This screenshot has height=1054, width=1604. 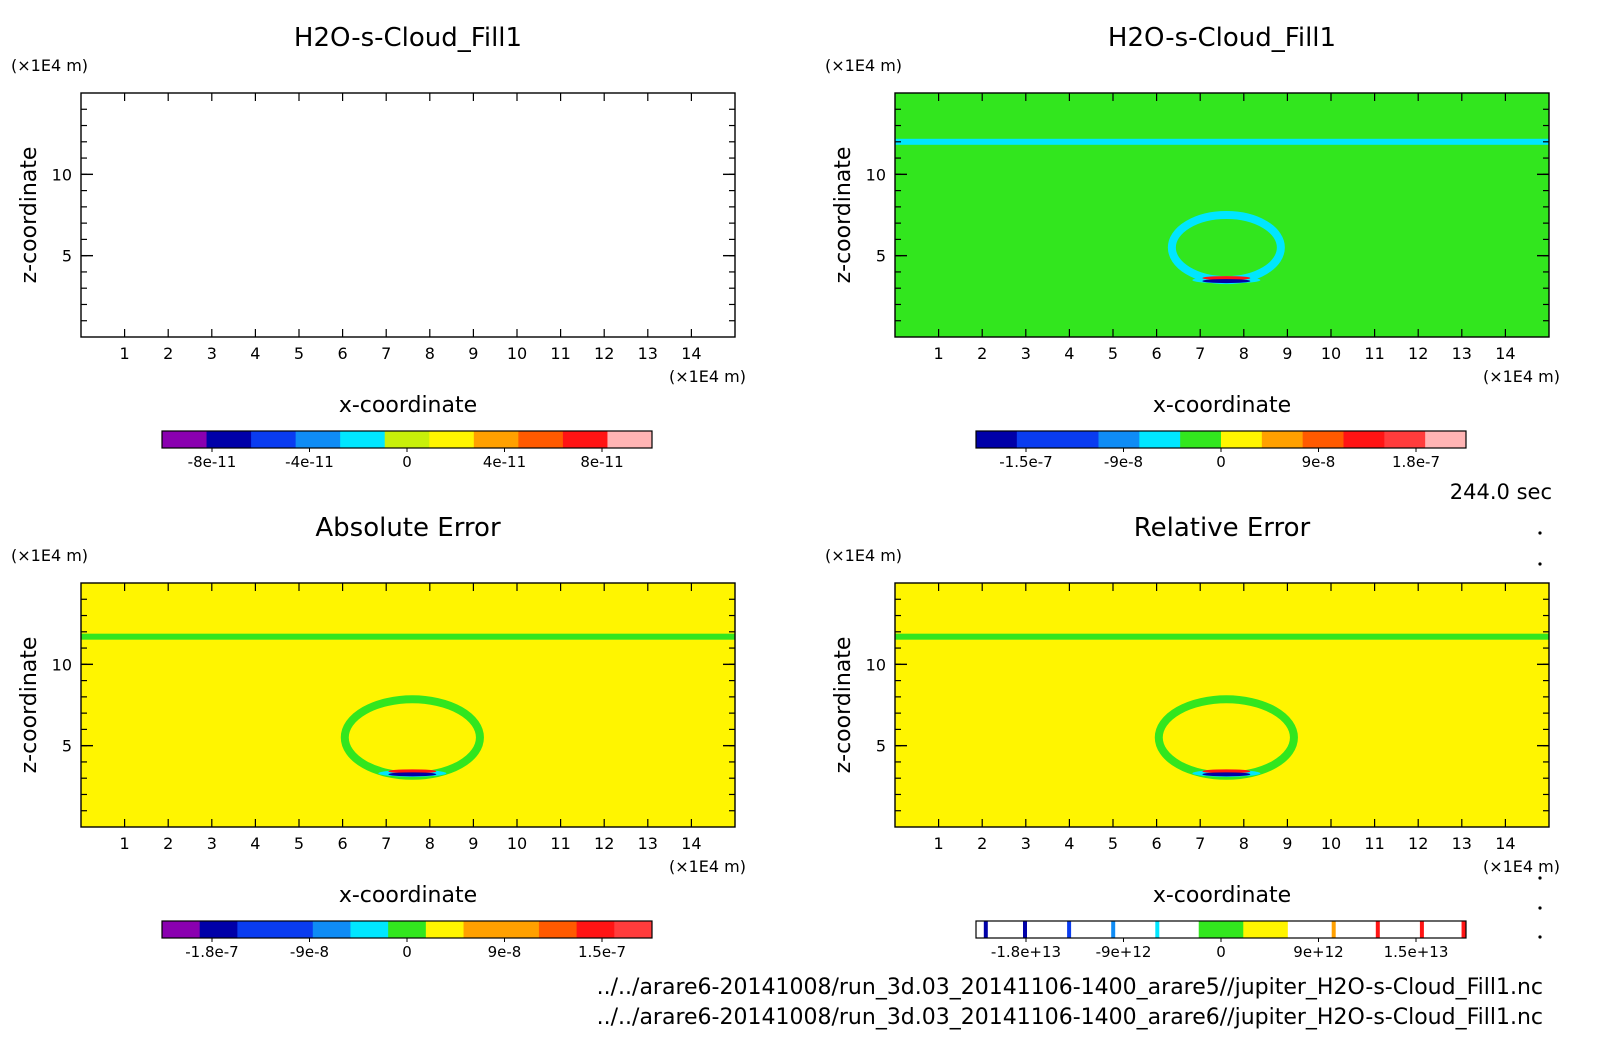 What do you see at coordinates (1416, 462) in the screenshot?
I see `colorbar-label: 1.8e-7` at bounding box center [1416, 462].